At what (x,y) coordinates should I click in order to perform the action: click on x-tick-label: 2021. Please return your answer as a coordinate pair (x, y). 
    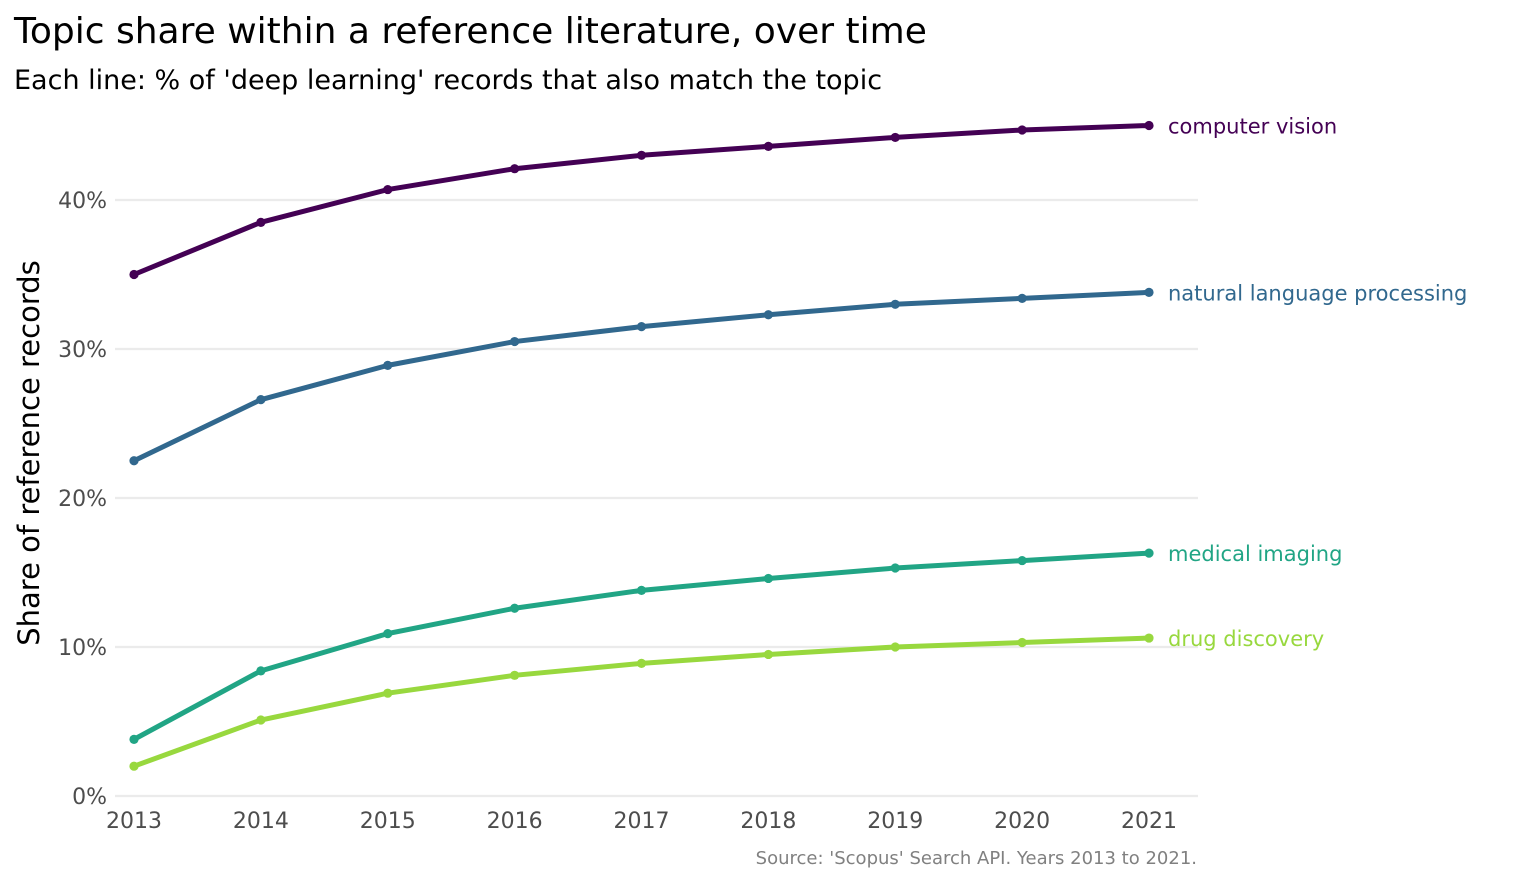
    Looking at the image, I should click on (1149, 821).